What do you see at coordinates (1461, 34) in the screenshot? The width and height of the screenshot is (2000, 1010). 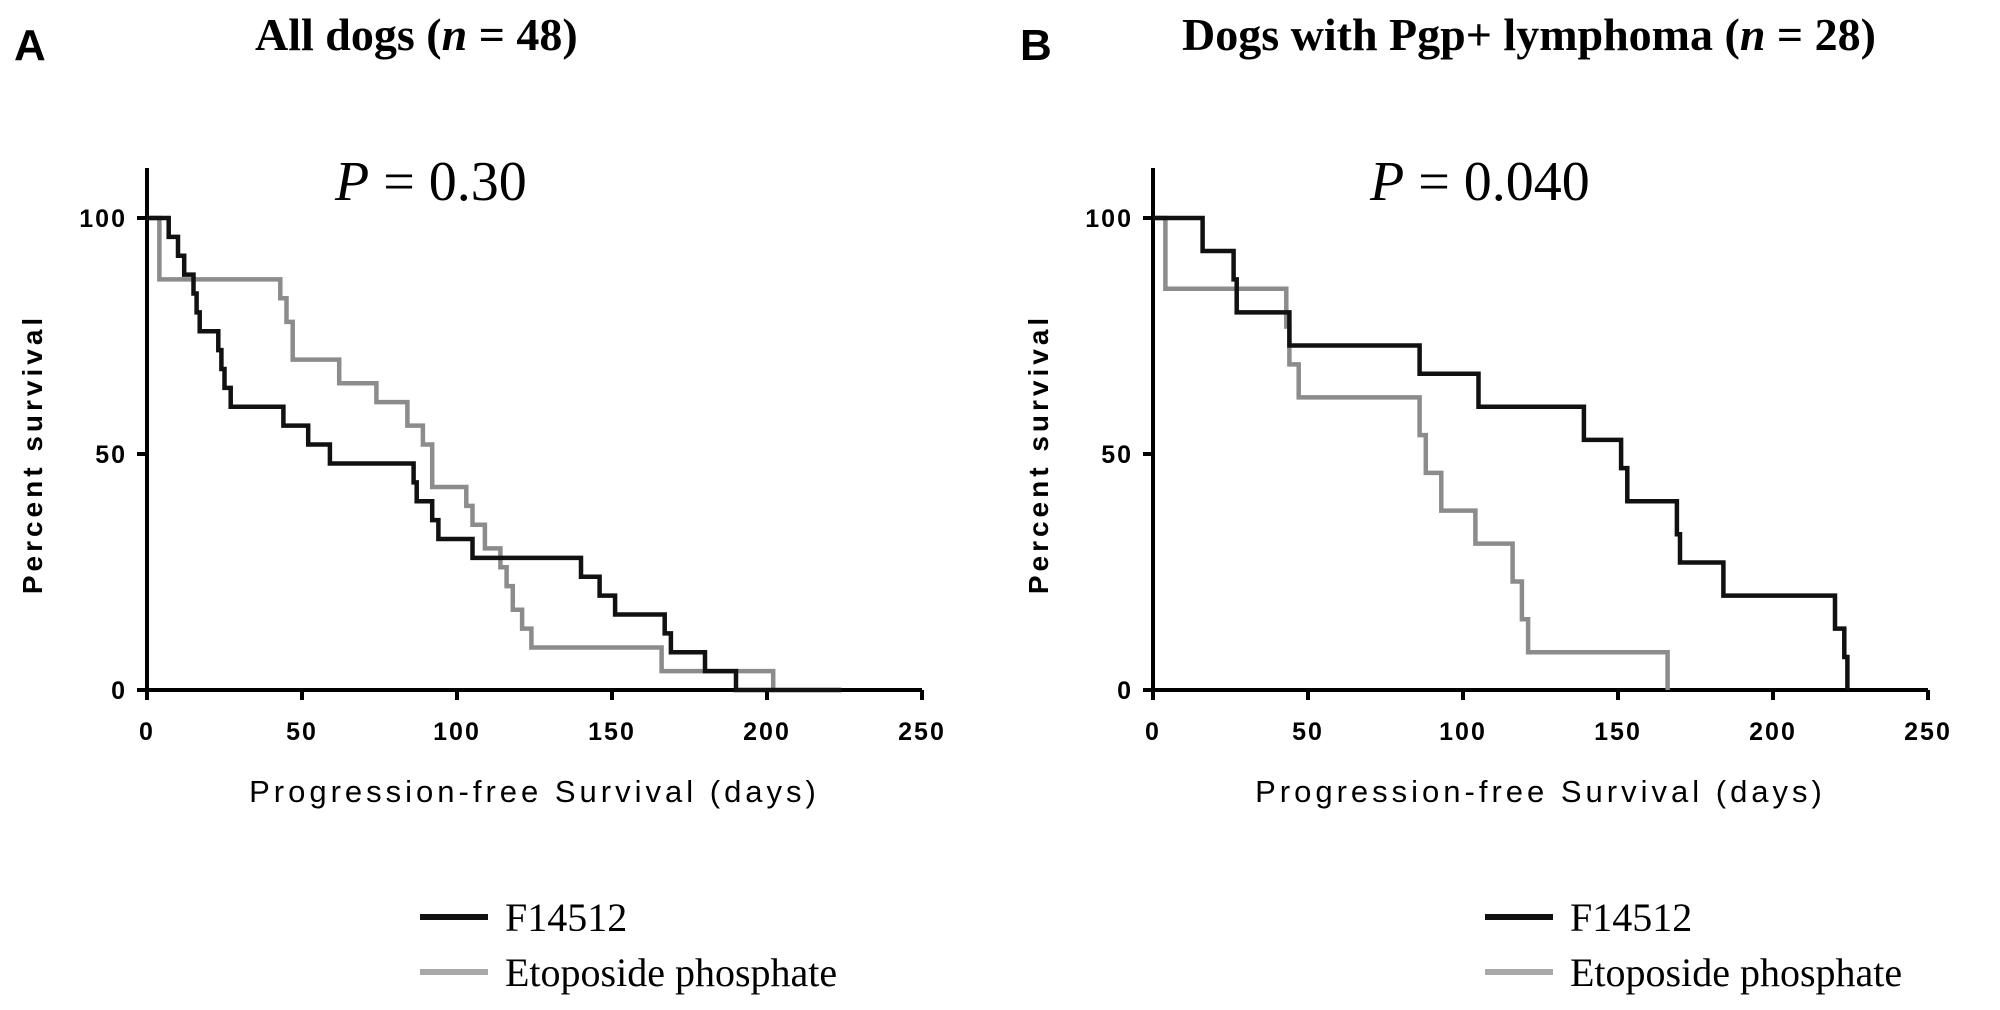 I see `panel-b-title-prefix: Dogs with Pgp+ lymphoma (` at bounding box center [1461, 34].